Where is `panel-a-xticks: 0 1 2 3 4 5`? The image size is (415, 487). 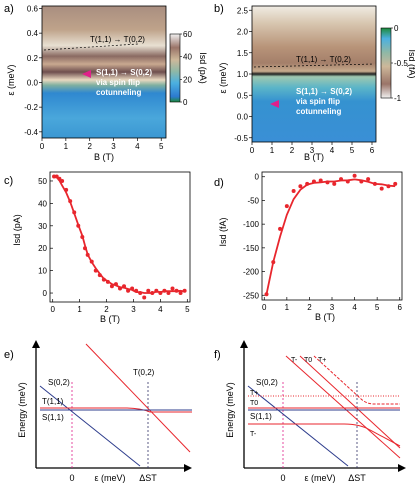
panel-a-xticks: 0 1 2 3 4 5 is located at coordinates (102, 144).